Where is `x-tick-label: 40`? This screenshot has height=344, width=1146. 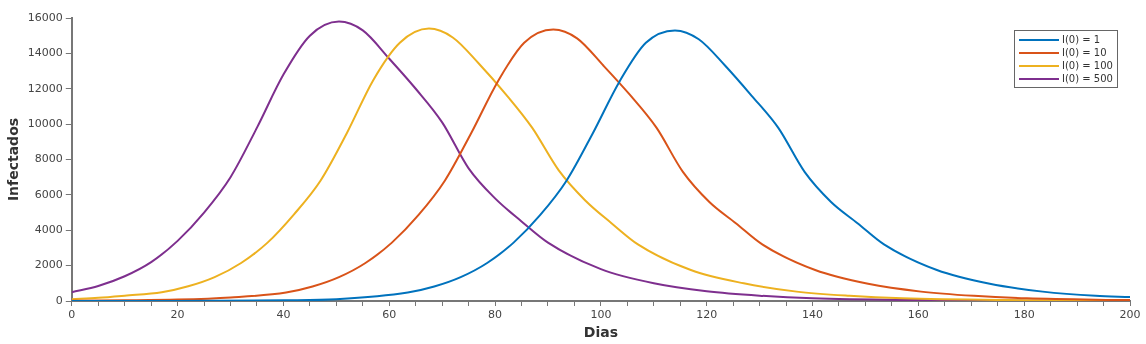 x-tick-label: 40 is located at coordinates (283, 315).